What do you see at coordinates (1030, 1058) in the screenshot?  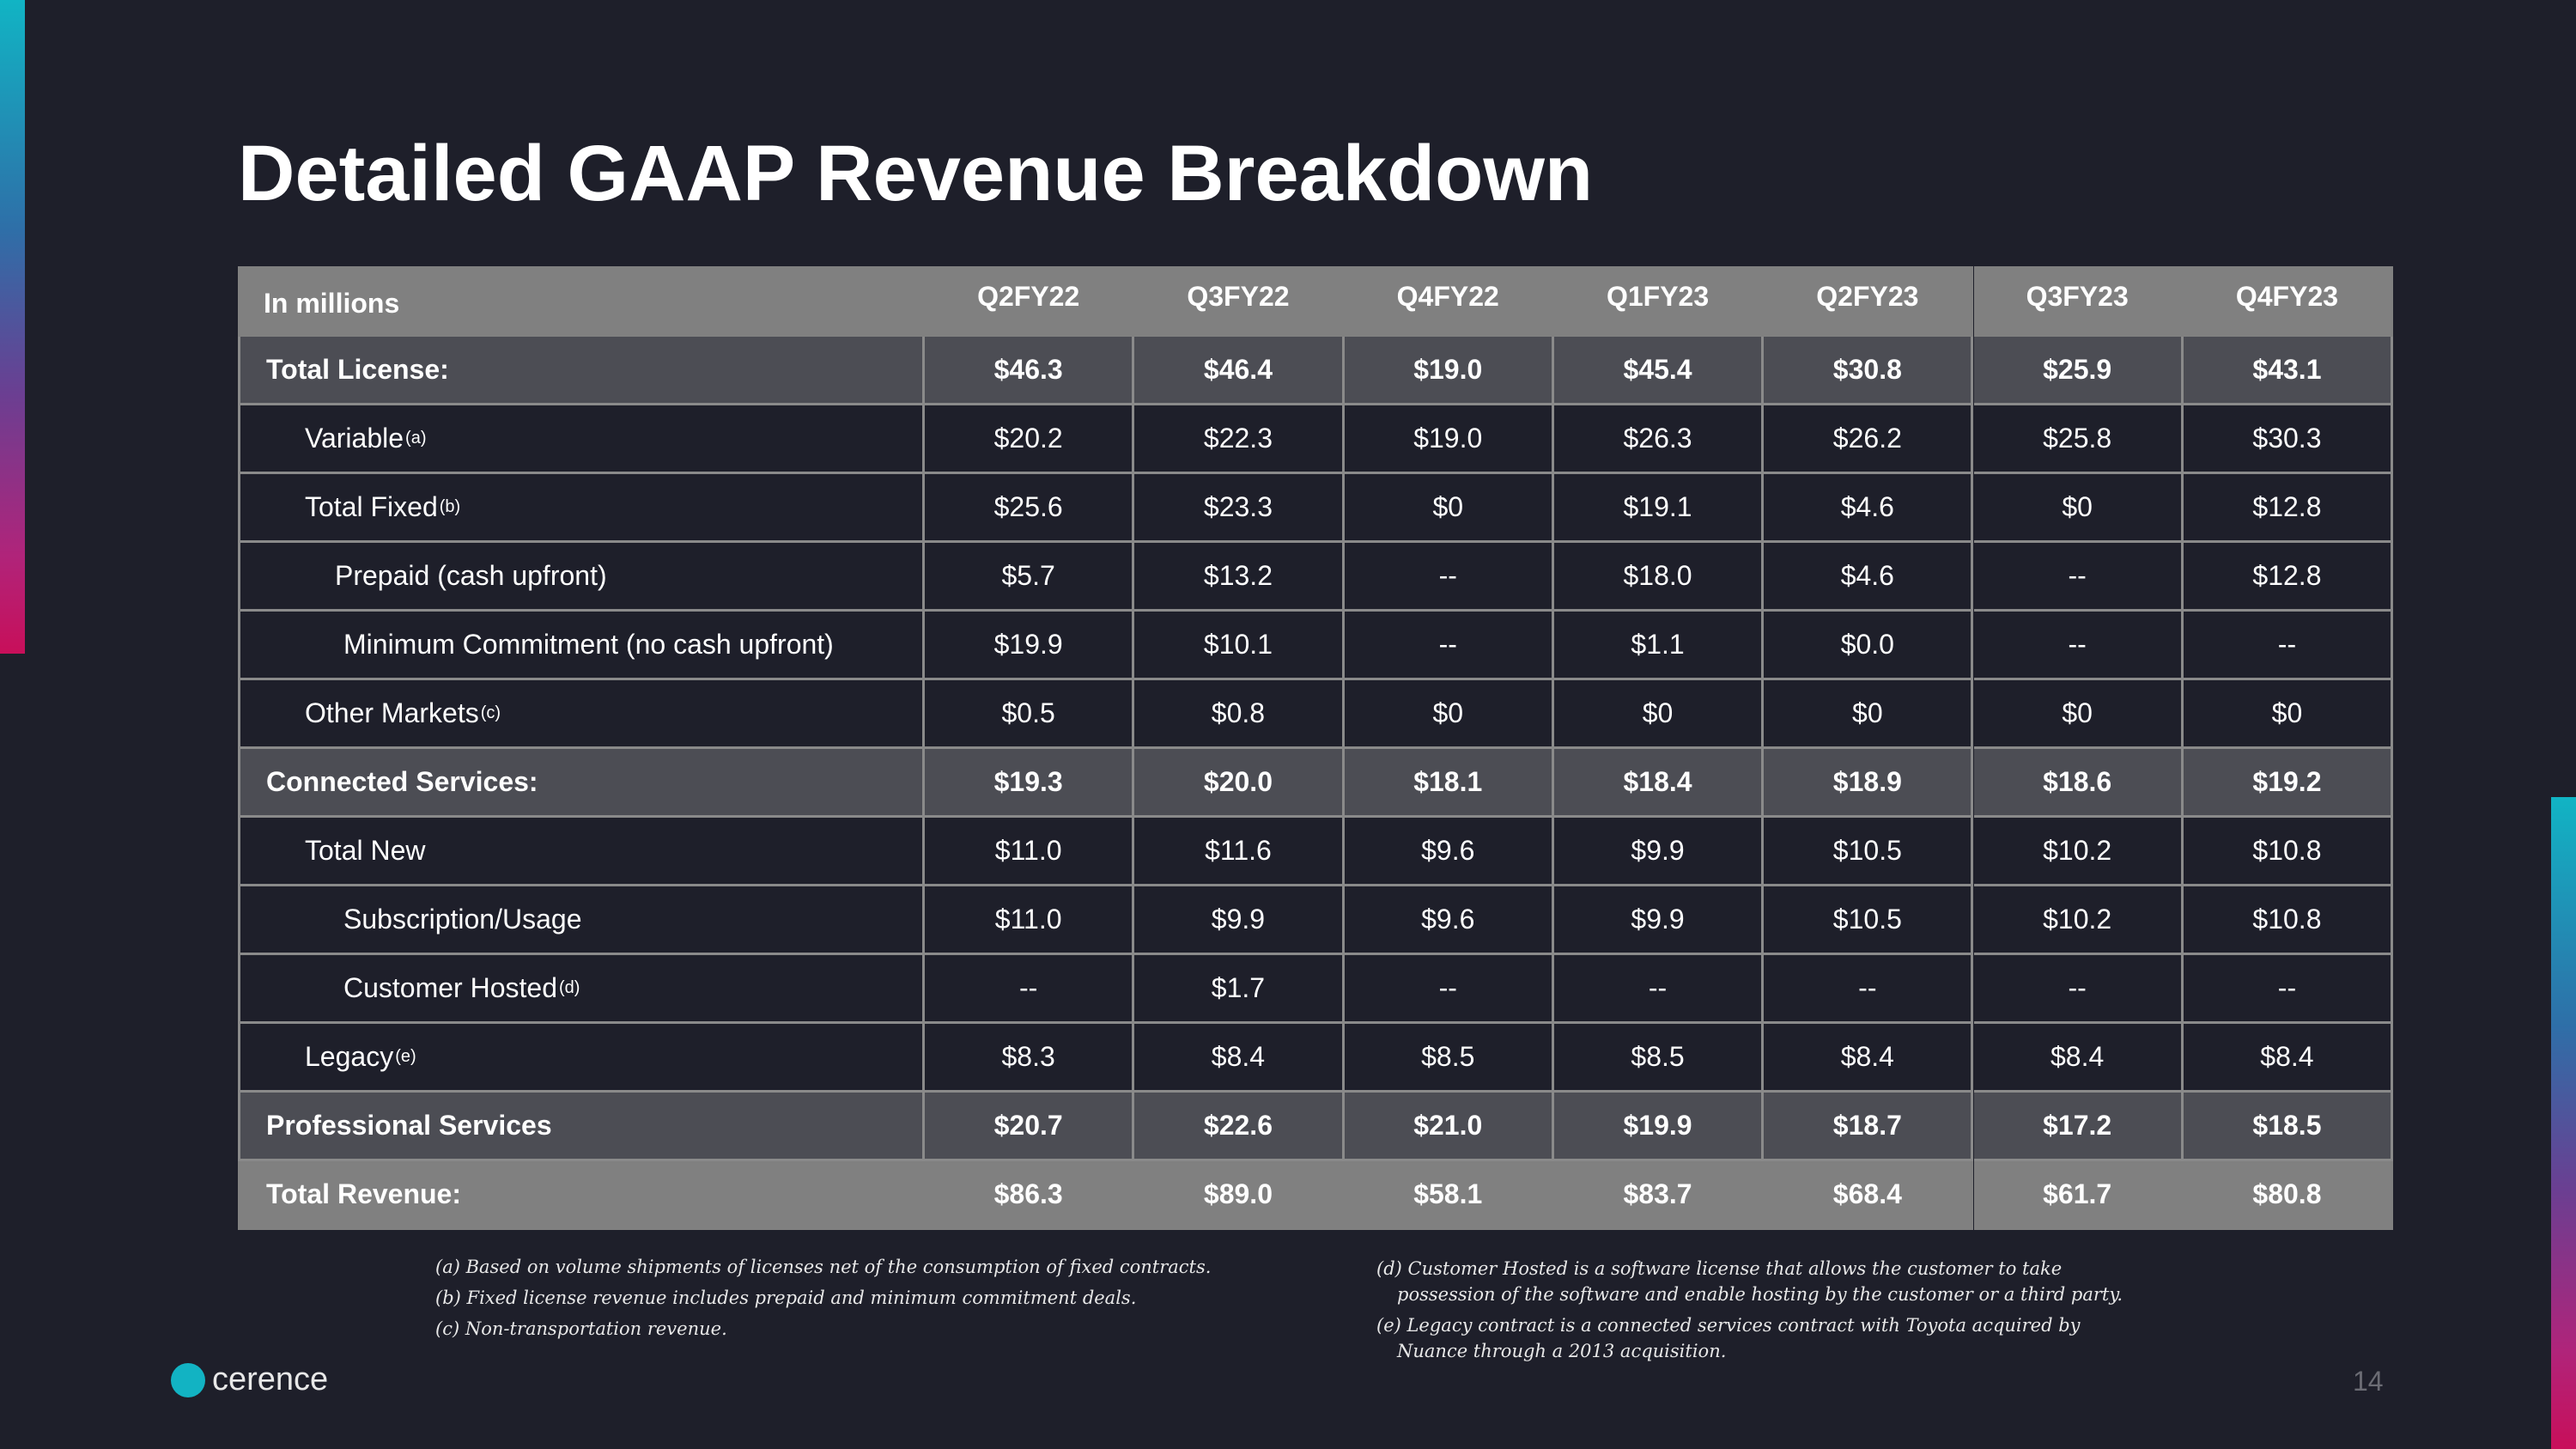 I see `value-cell: $8.3` at bounding box center [1030, 1058].